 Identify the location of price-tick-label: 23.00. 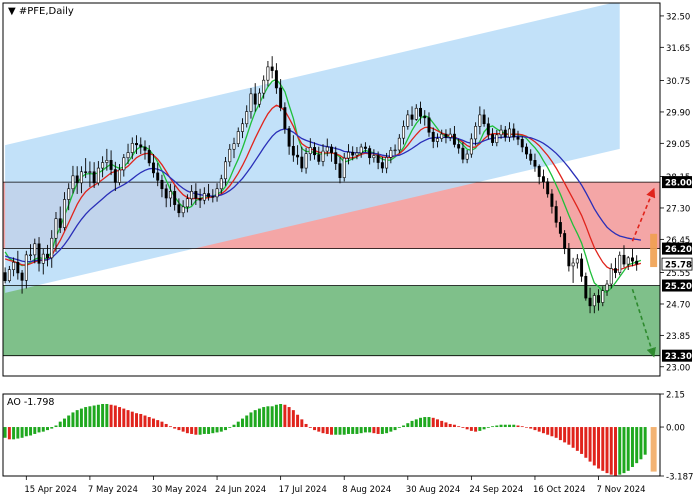
(678, 368).